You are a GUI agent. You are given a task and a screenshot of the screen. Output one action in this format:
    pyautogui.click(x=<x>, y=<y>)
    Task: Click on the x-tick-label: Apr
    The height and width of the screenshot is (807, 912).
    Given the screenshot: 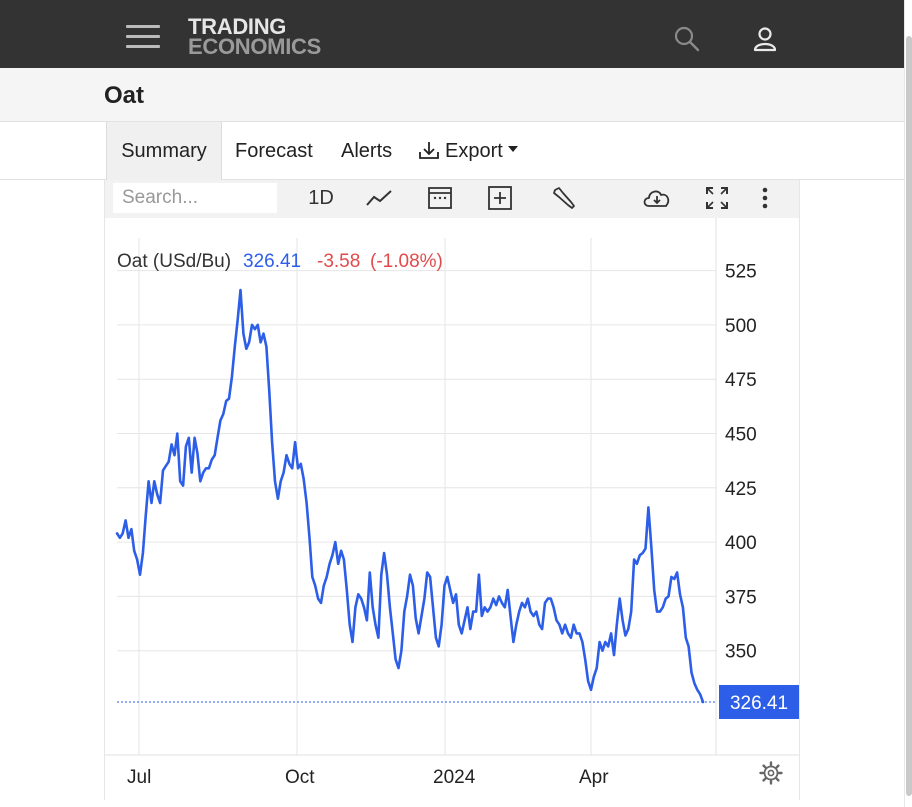 What is the action you would take?
    pyautogui.click(x=594, y=777)
    